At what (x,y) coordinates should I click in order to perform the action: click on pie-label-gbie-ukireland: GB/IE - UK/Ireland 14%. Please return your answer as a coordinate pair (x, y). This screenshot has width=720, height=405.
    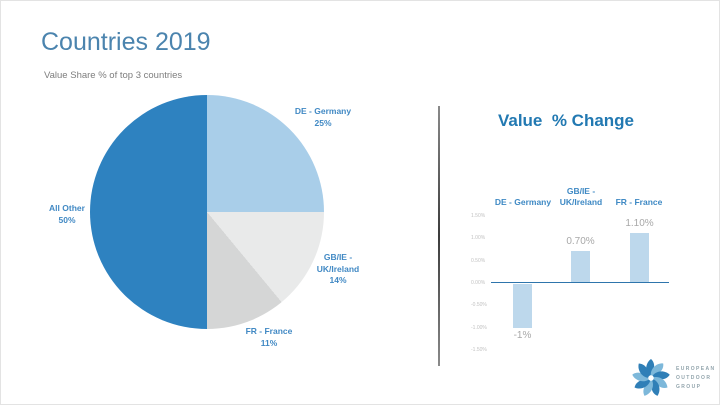
    Looking at the image, I should click on (338, 269).